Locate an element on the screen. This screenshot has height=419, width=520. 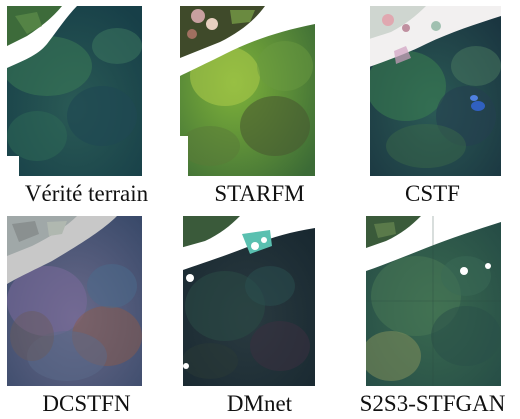
panel-starfm is located at coordinates (247, 91).